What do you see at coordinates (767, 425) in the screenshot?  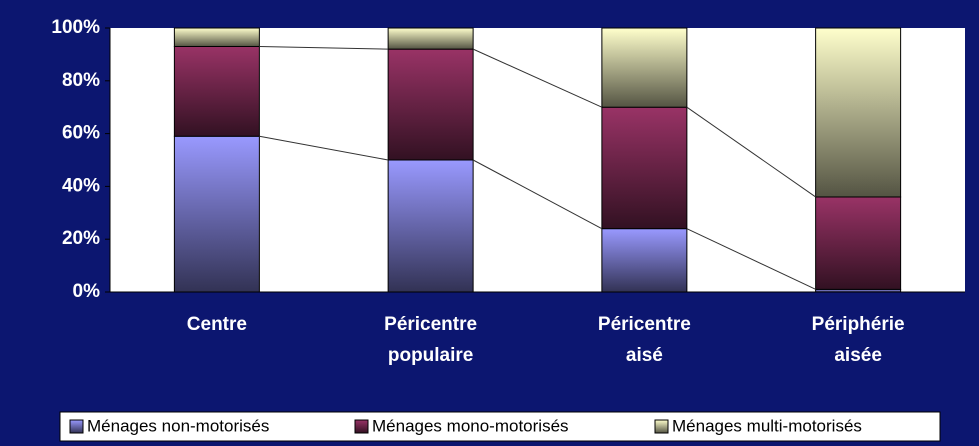 I see `legend-label: Ménages multi-motorisés` at bounding box center [767, 425].